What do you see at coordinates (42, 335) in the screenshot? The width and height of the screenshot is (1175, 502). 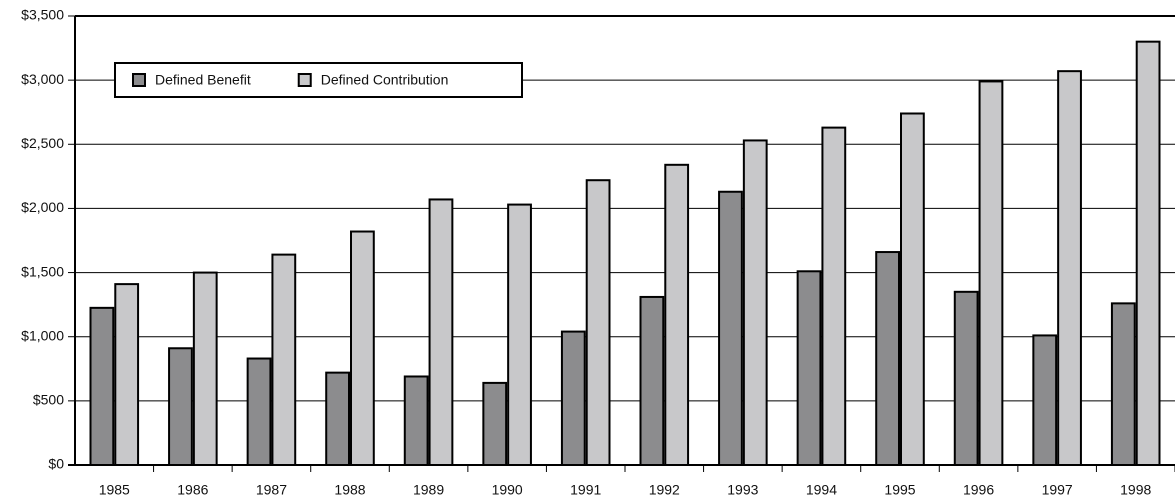 I see `y-tick-label: $1,000` at bounding box center [42, 335].